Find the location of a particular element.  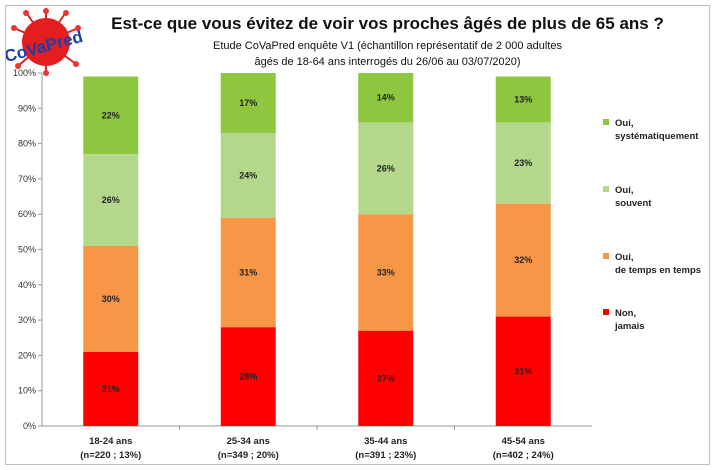

y-tick-label: 20% is located at coordinates (27, 355).